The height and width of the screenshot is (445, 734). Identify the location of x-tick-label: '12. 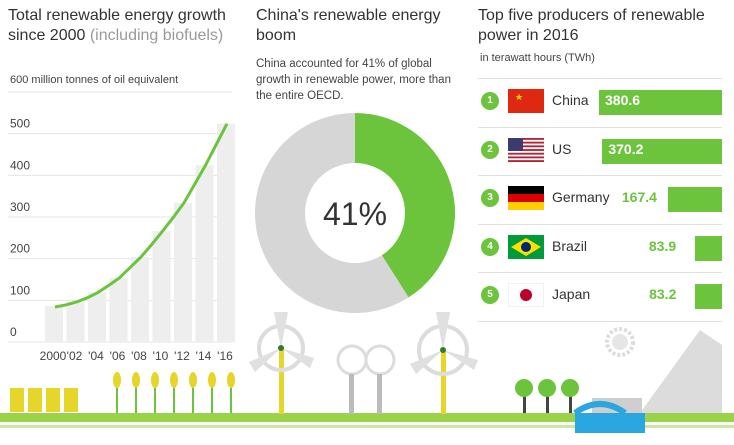
(182, 356).